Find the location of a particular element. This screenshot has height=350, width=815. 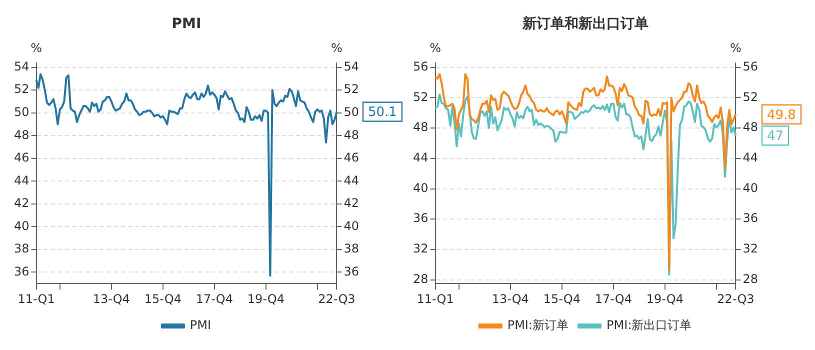

y2-tick-label: 50 is located at coordinates (352, 112).